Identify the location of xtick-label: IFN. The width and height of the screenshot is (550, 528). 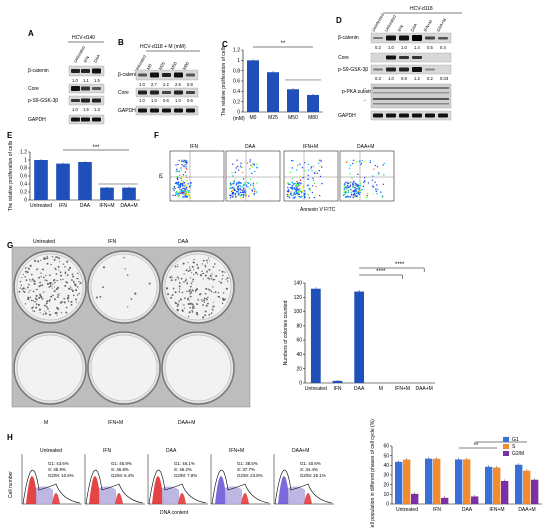
(337, 389).